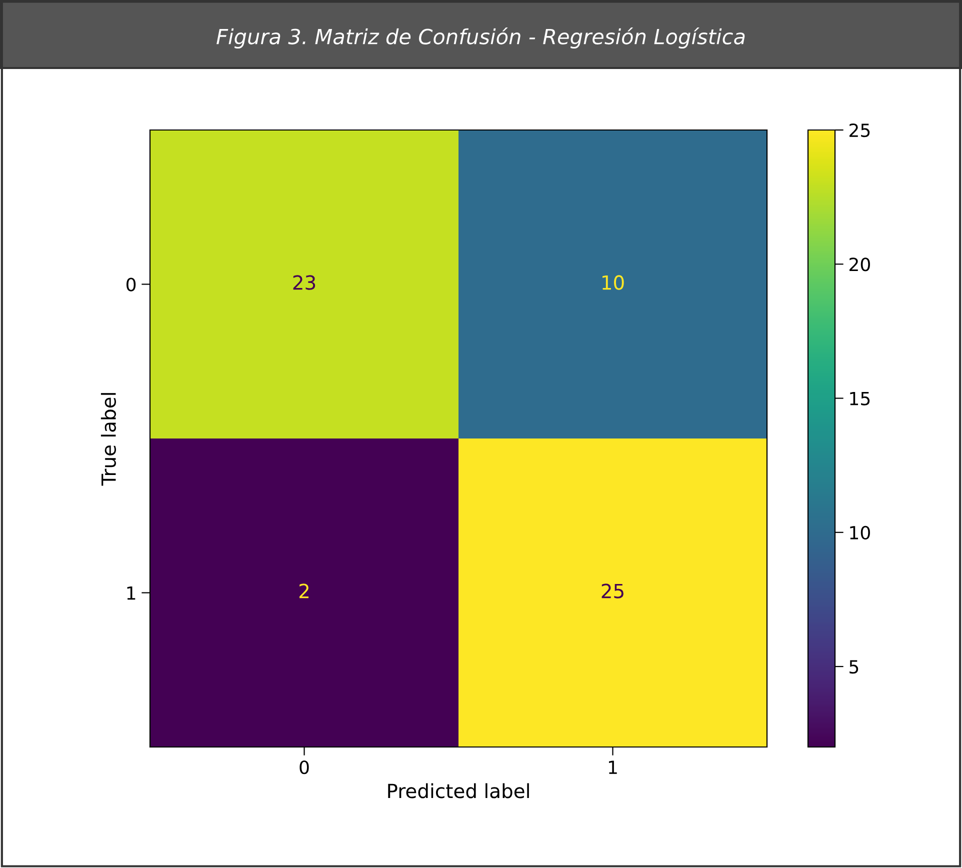 The width and height of the screenshot is (962, 868). What do you see at coordinates (854, 667) in the screenshot?
I see `color-bar-label: 5` at bounding box center [854, 667].